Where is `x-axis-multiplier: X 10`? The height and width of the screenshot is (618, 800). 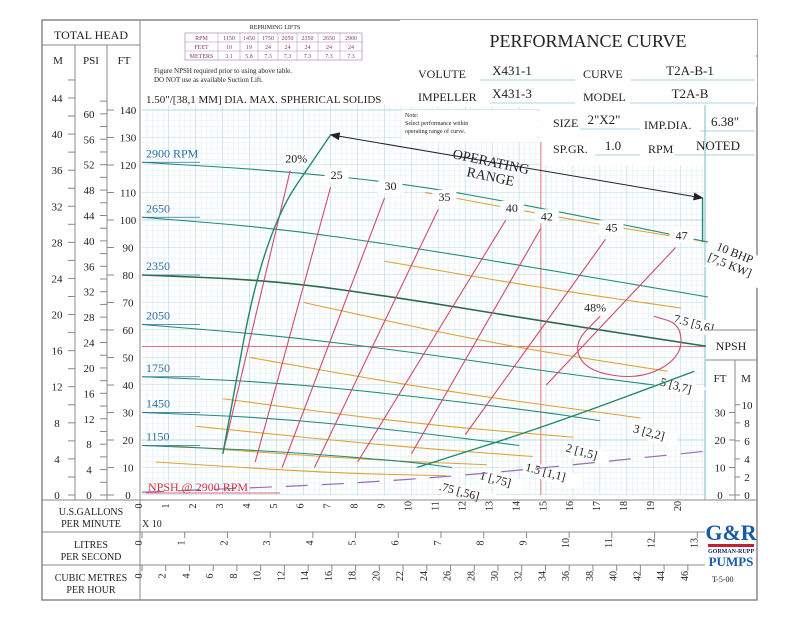
x-axis-multiplier: X 10 is located at coordinates (152, 524).